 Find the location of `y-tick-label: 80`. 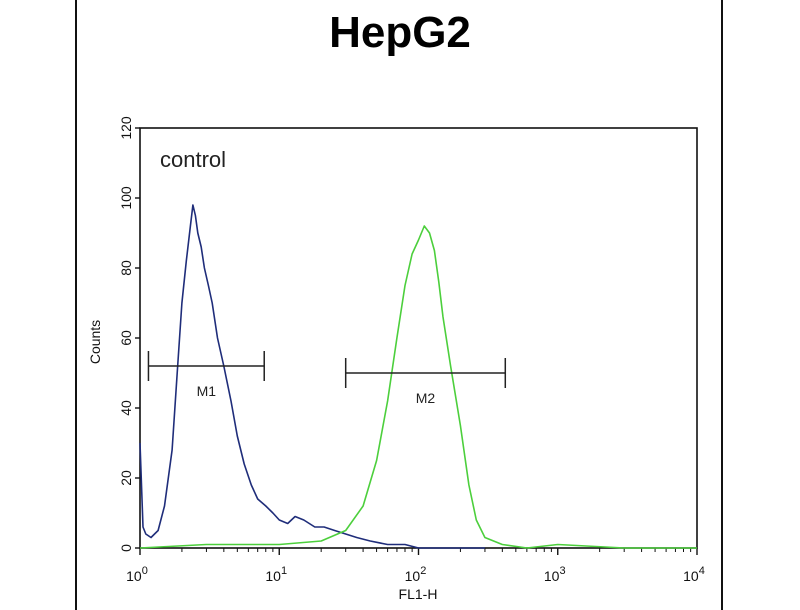

y-tick-label: 80 is located at coordinates (126, 268).